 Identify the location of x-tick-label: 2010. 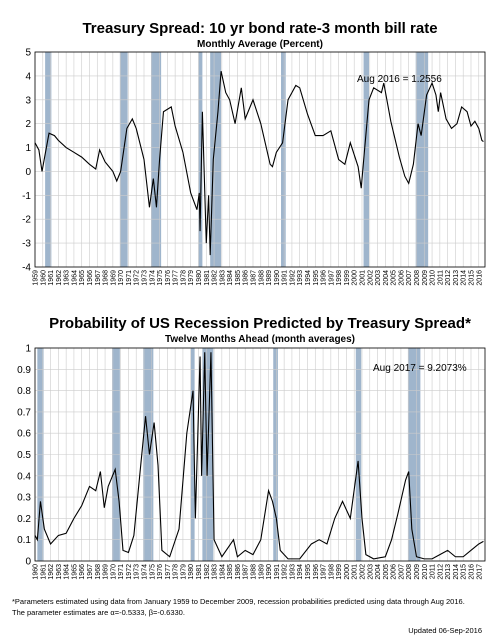
(433, 278).